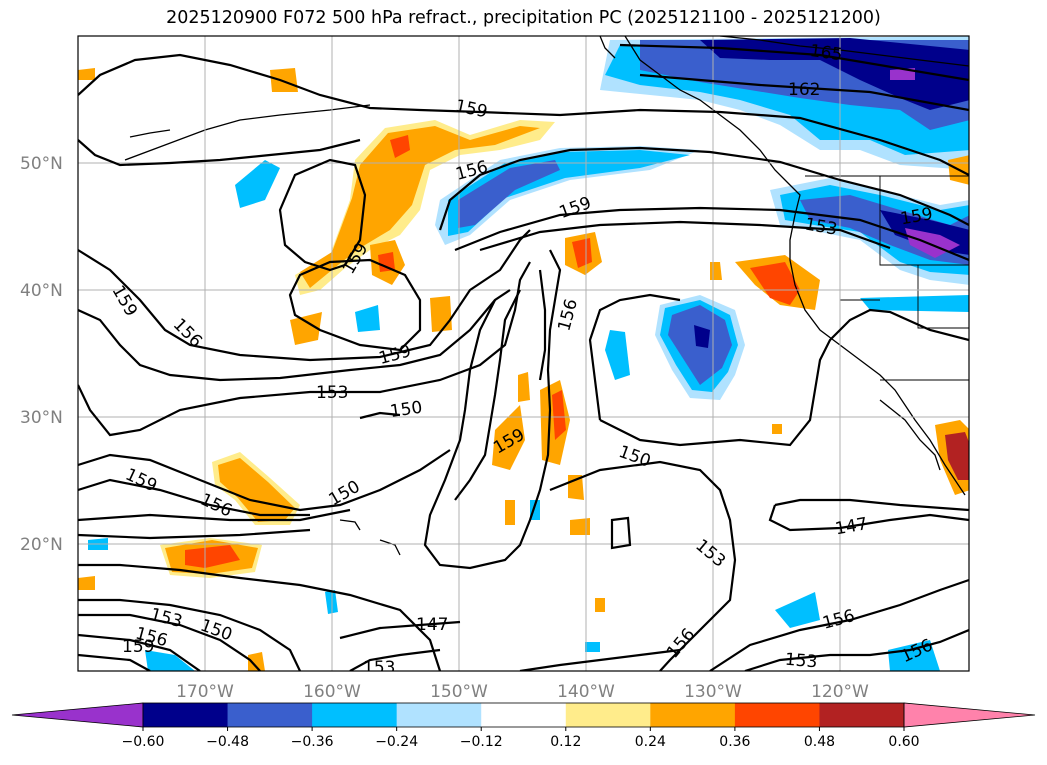 The image size is (1047, 765). What do you see at coordinates (256, 661) in the screenshot?
I see `precip-bot-orange` at bounding box center [256, 661].